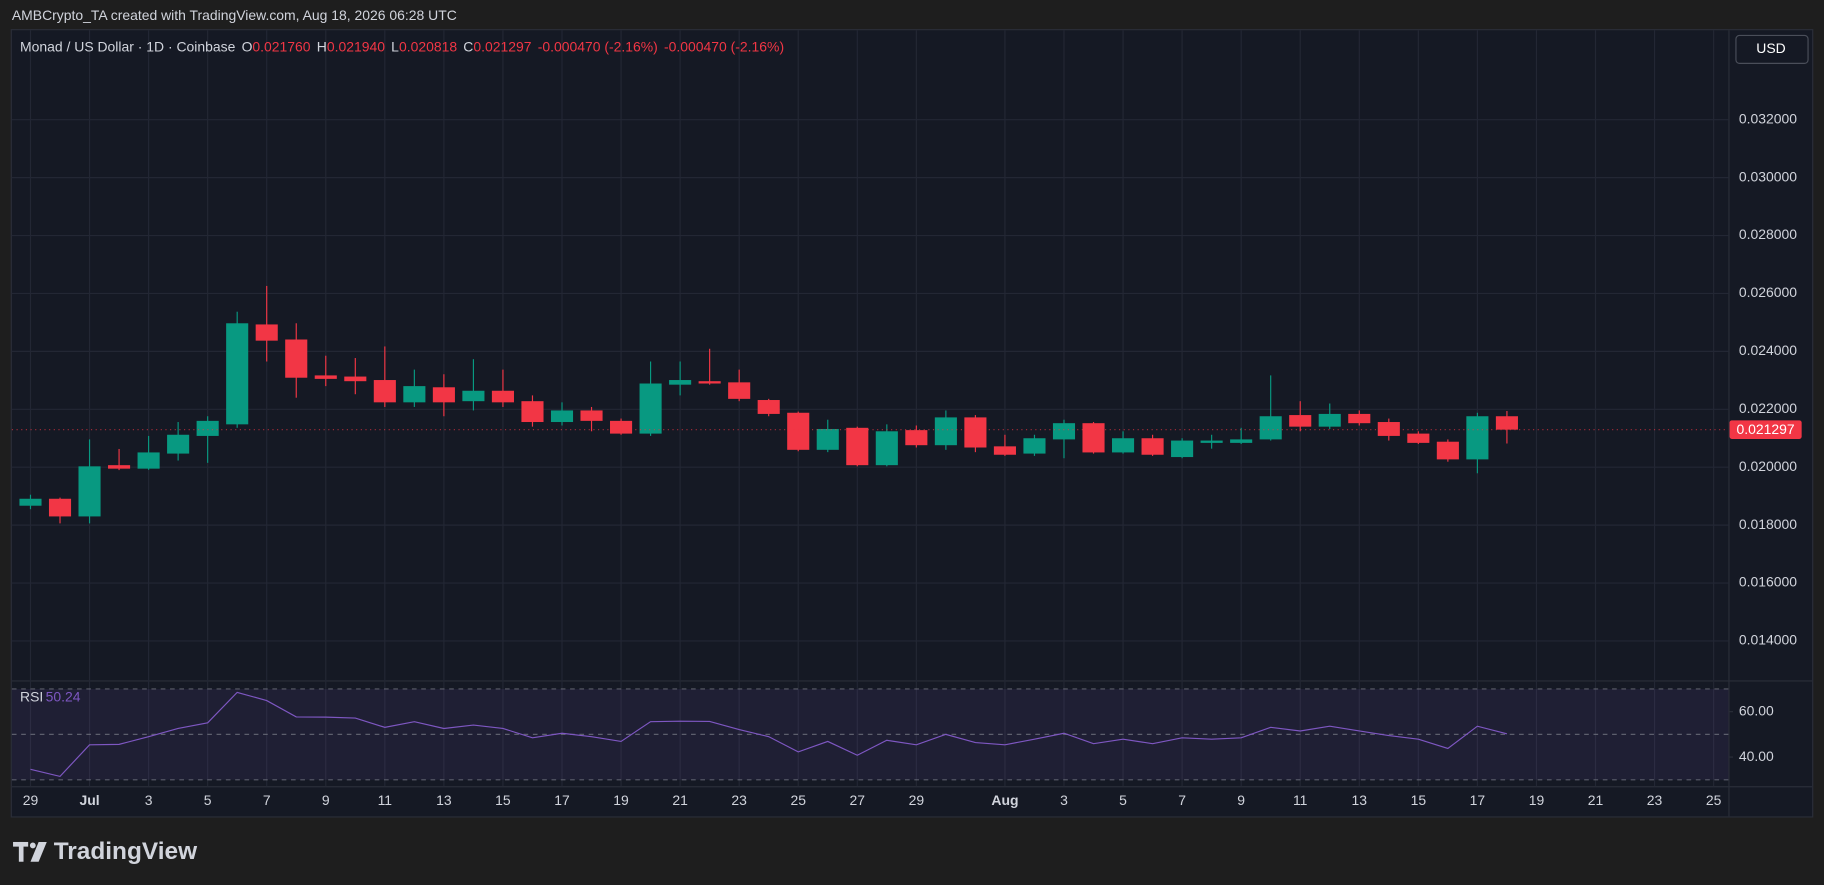 Image resolution: width=1824 pixels, height=885 pixels. Describe the element at coordinates (1768, 408) in the screenshot. I see `y-tick-label: 0.022000` at that location.